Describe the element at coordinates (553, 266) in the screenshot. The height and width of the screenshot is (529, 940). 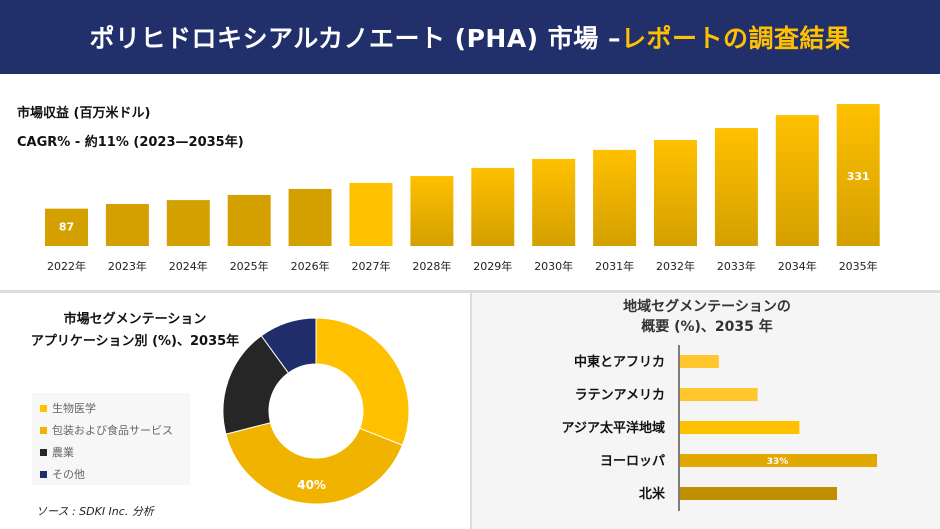
I see `x-tick-label: 2030年` at that location.